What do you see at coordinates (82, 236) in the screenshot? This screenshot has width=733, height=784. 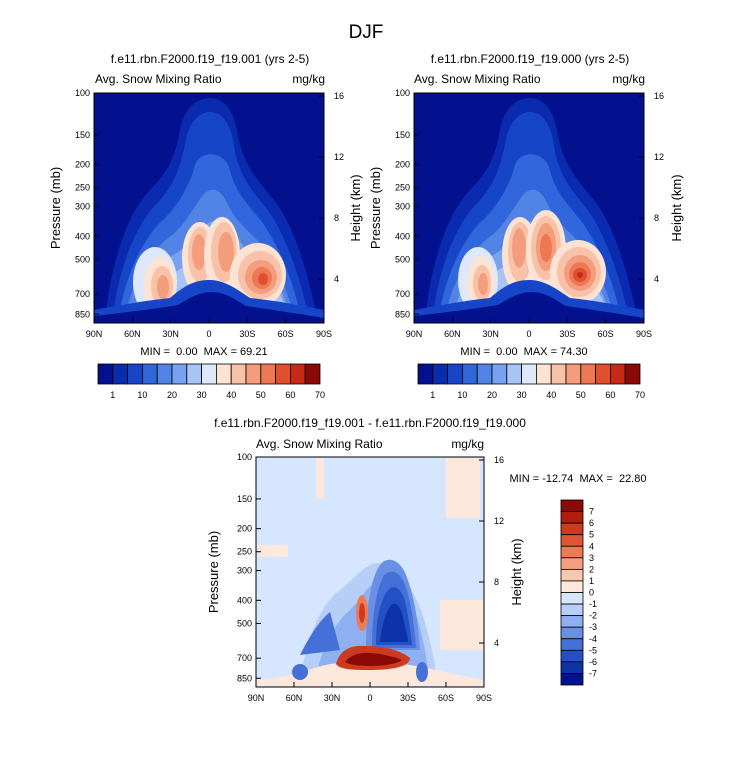 I see `panel-a-ytick-label: 400` at bounding box center [82, 236].